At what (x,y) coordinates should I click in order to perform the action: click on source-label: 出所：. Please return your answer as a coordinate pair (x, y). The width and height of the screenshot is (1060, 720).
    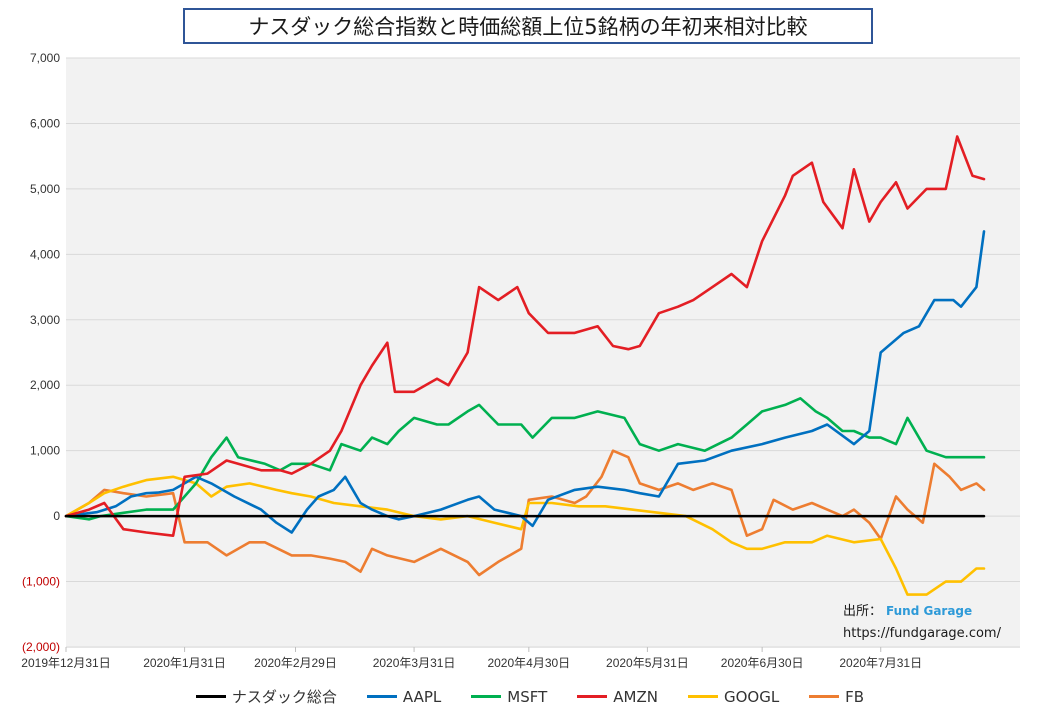
    Looking at the image, I should click on (863, 611).